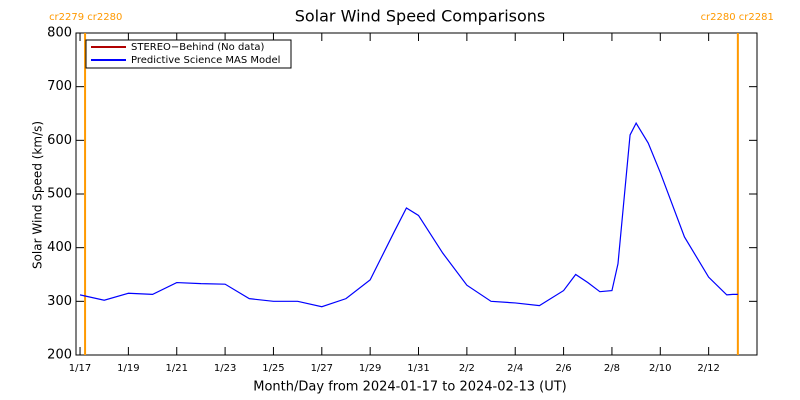  What do you see at coordinates (708, 368) in the screenshot?
I see `x-tick-label: 2/12` at bounding box center [708, 368].